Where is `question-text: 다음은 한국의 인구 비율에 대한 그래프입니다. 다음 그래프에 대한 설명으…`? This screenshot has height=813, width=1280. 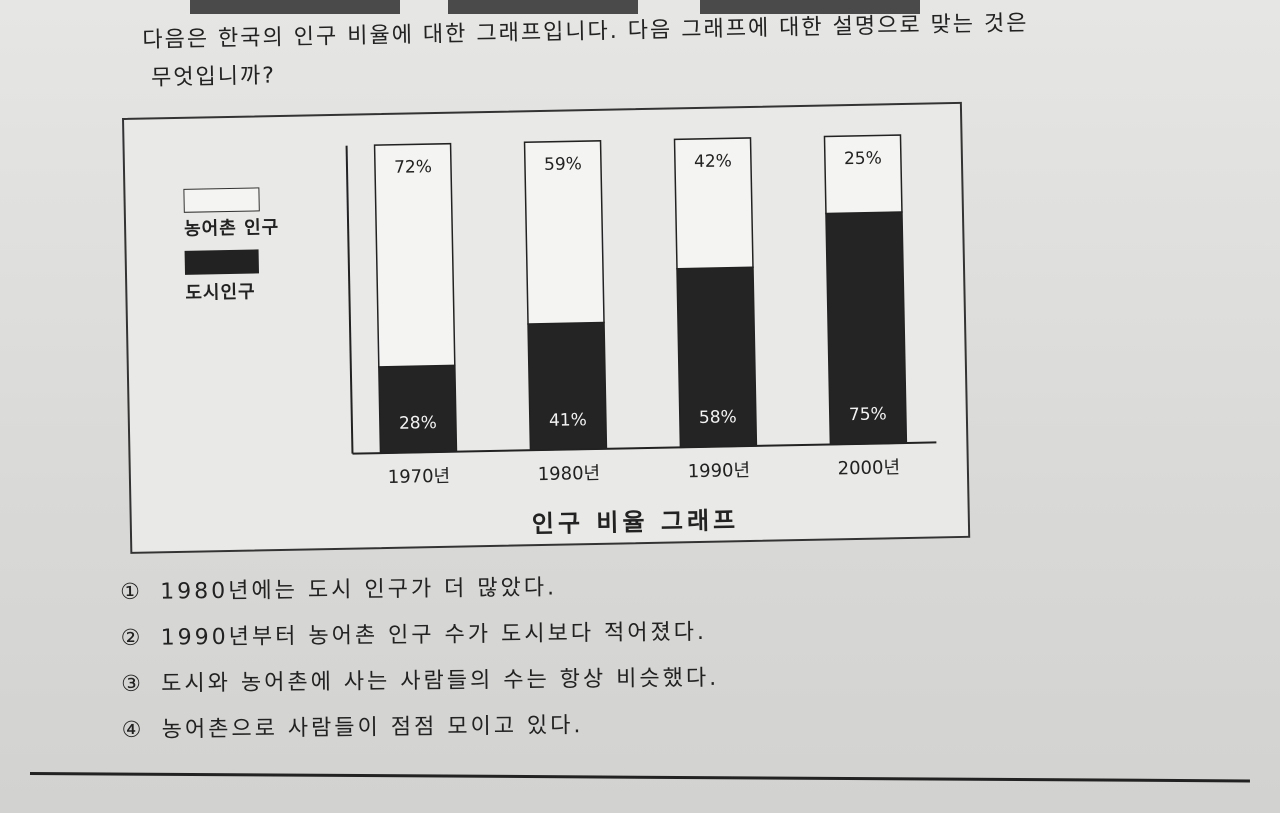 question-text: 다음은 한국의 인구 비율에 대한 그래프입니다. 다음 그래프에 대한 설명으… is located at coordinates (692, 49).